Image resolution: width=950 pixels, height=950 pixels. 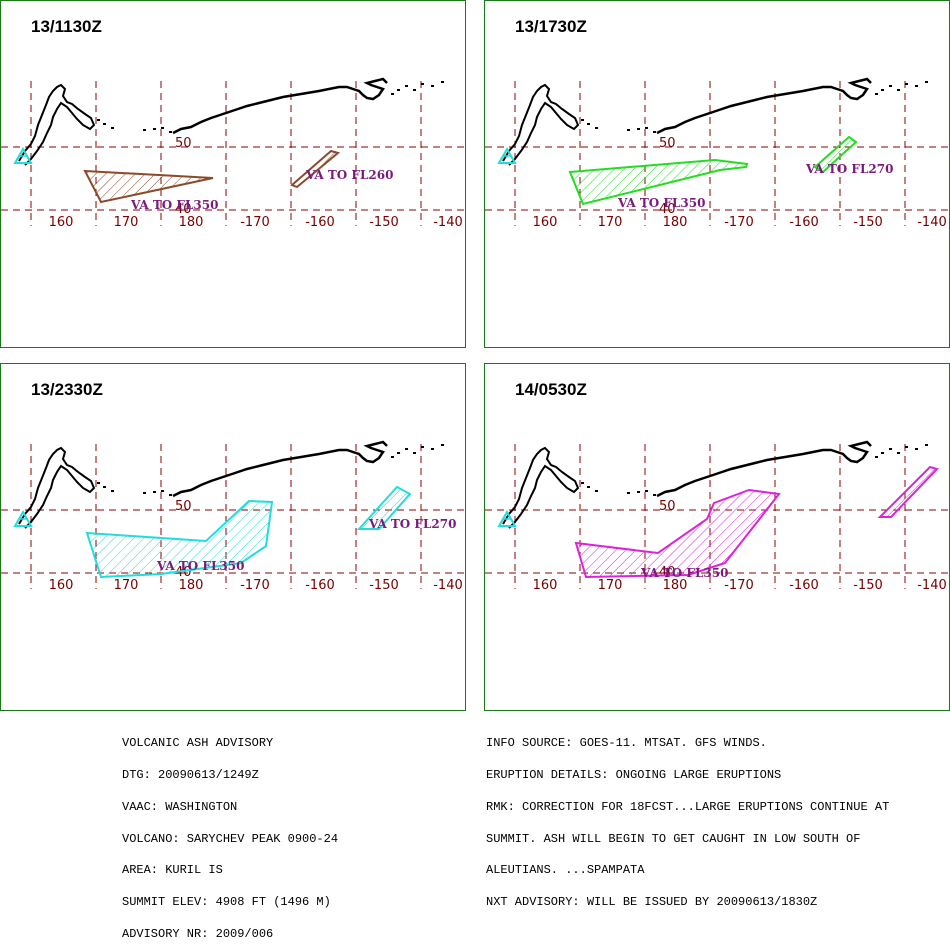 What do you see at coordinates (226, 902) in the screenshot?
I see `advisory-line: SUMMIT ELEV: 4908 FT (1496 M)` at bounding box center [226, 902].